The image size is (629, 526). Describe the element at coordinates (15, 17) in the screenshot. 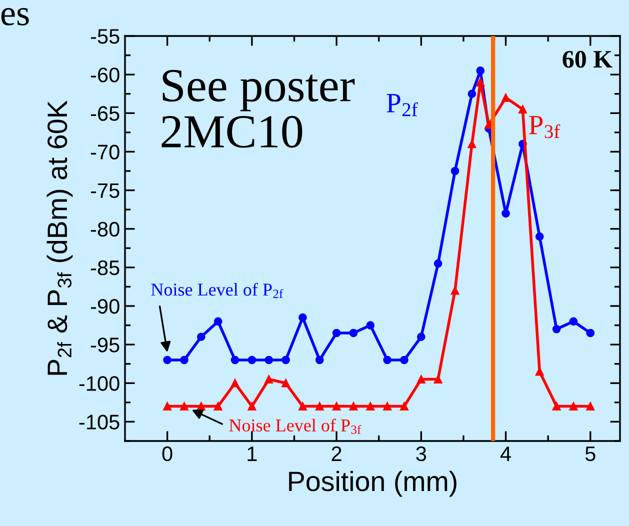

I see `text: es` at that location.